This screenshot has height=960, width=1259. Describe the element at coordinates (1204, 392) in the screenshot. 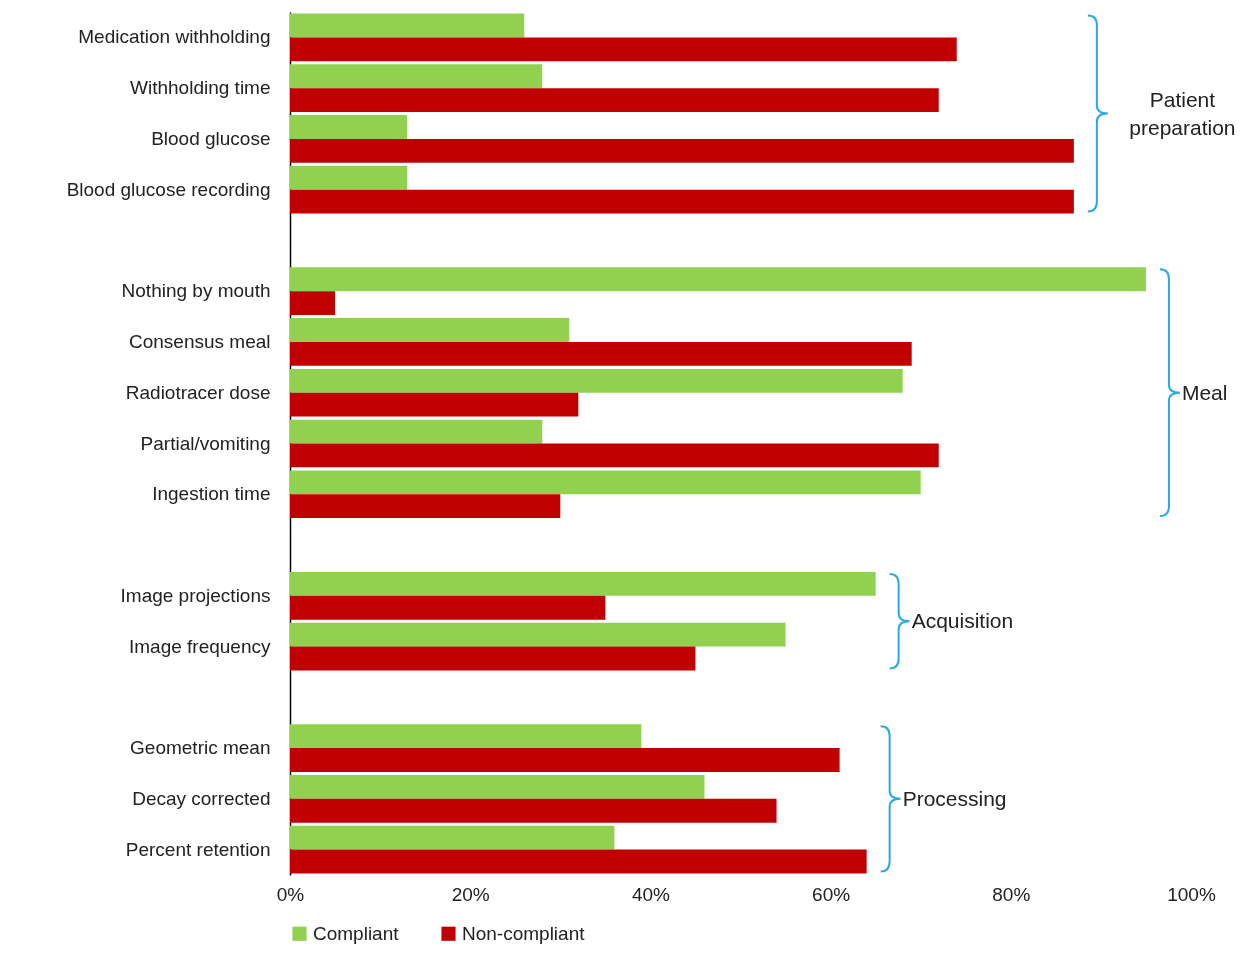

I see `annotation: Meal` at that location.